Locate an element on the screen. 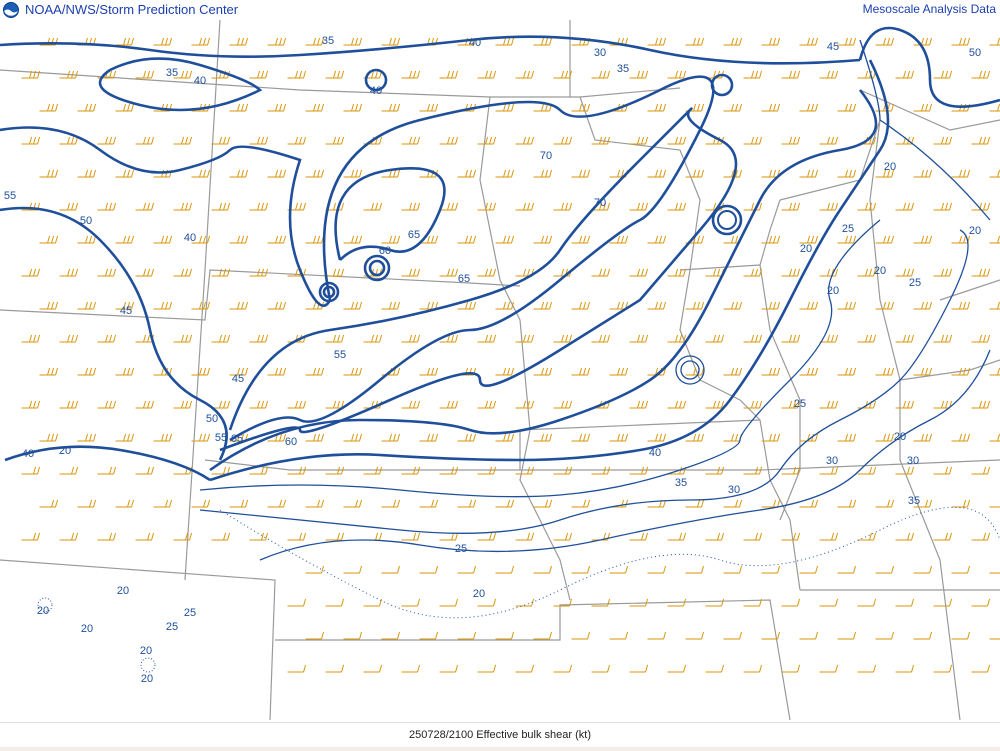  product-title: Mesoscale Analysis Data is located at coordinates (929, 9).